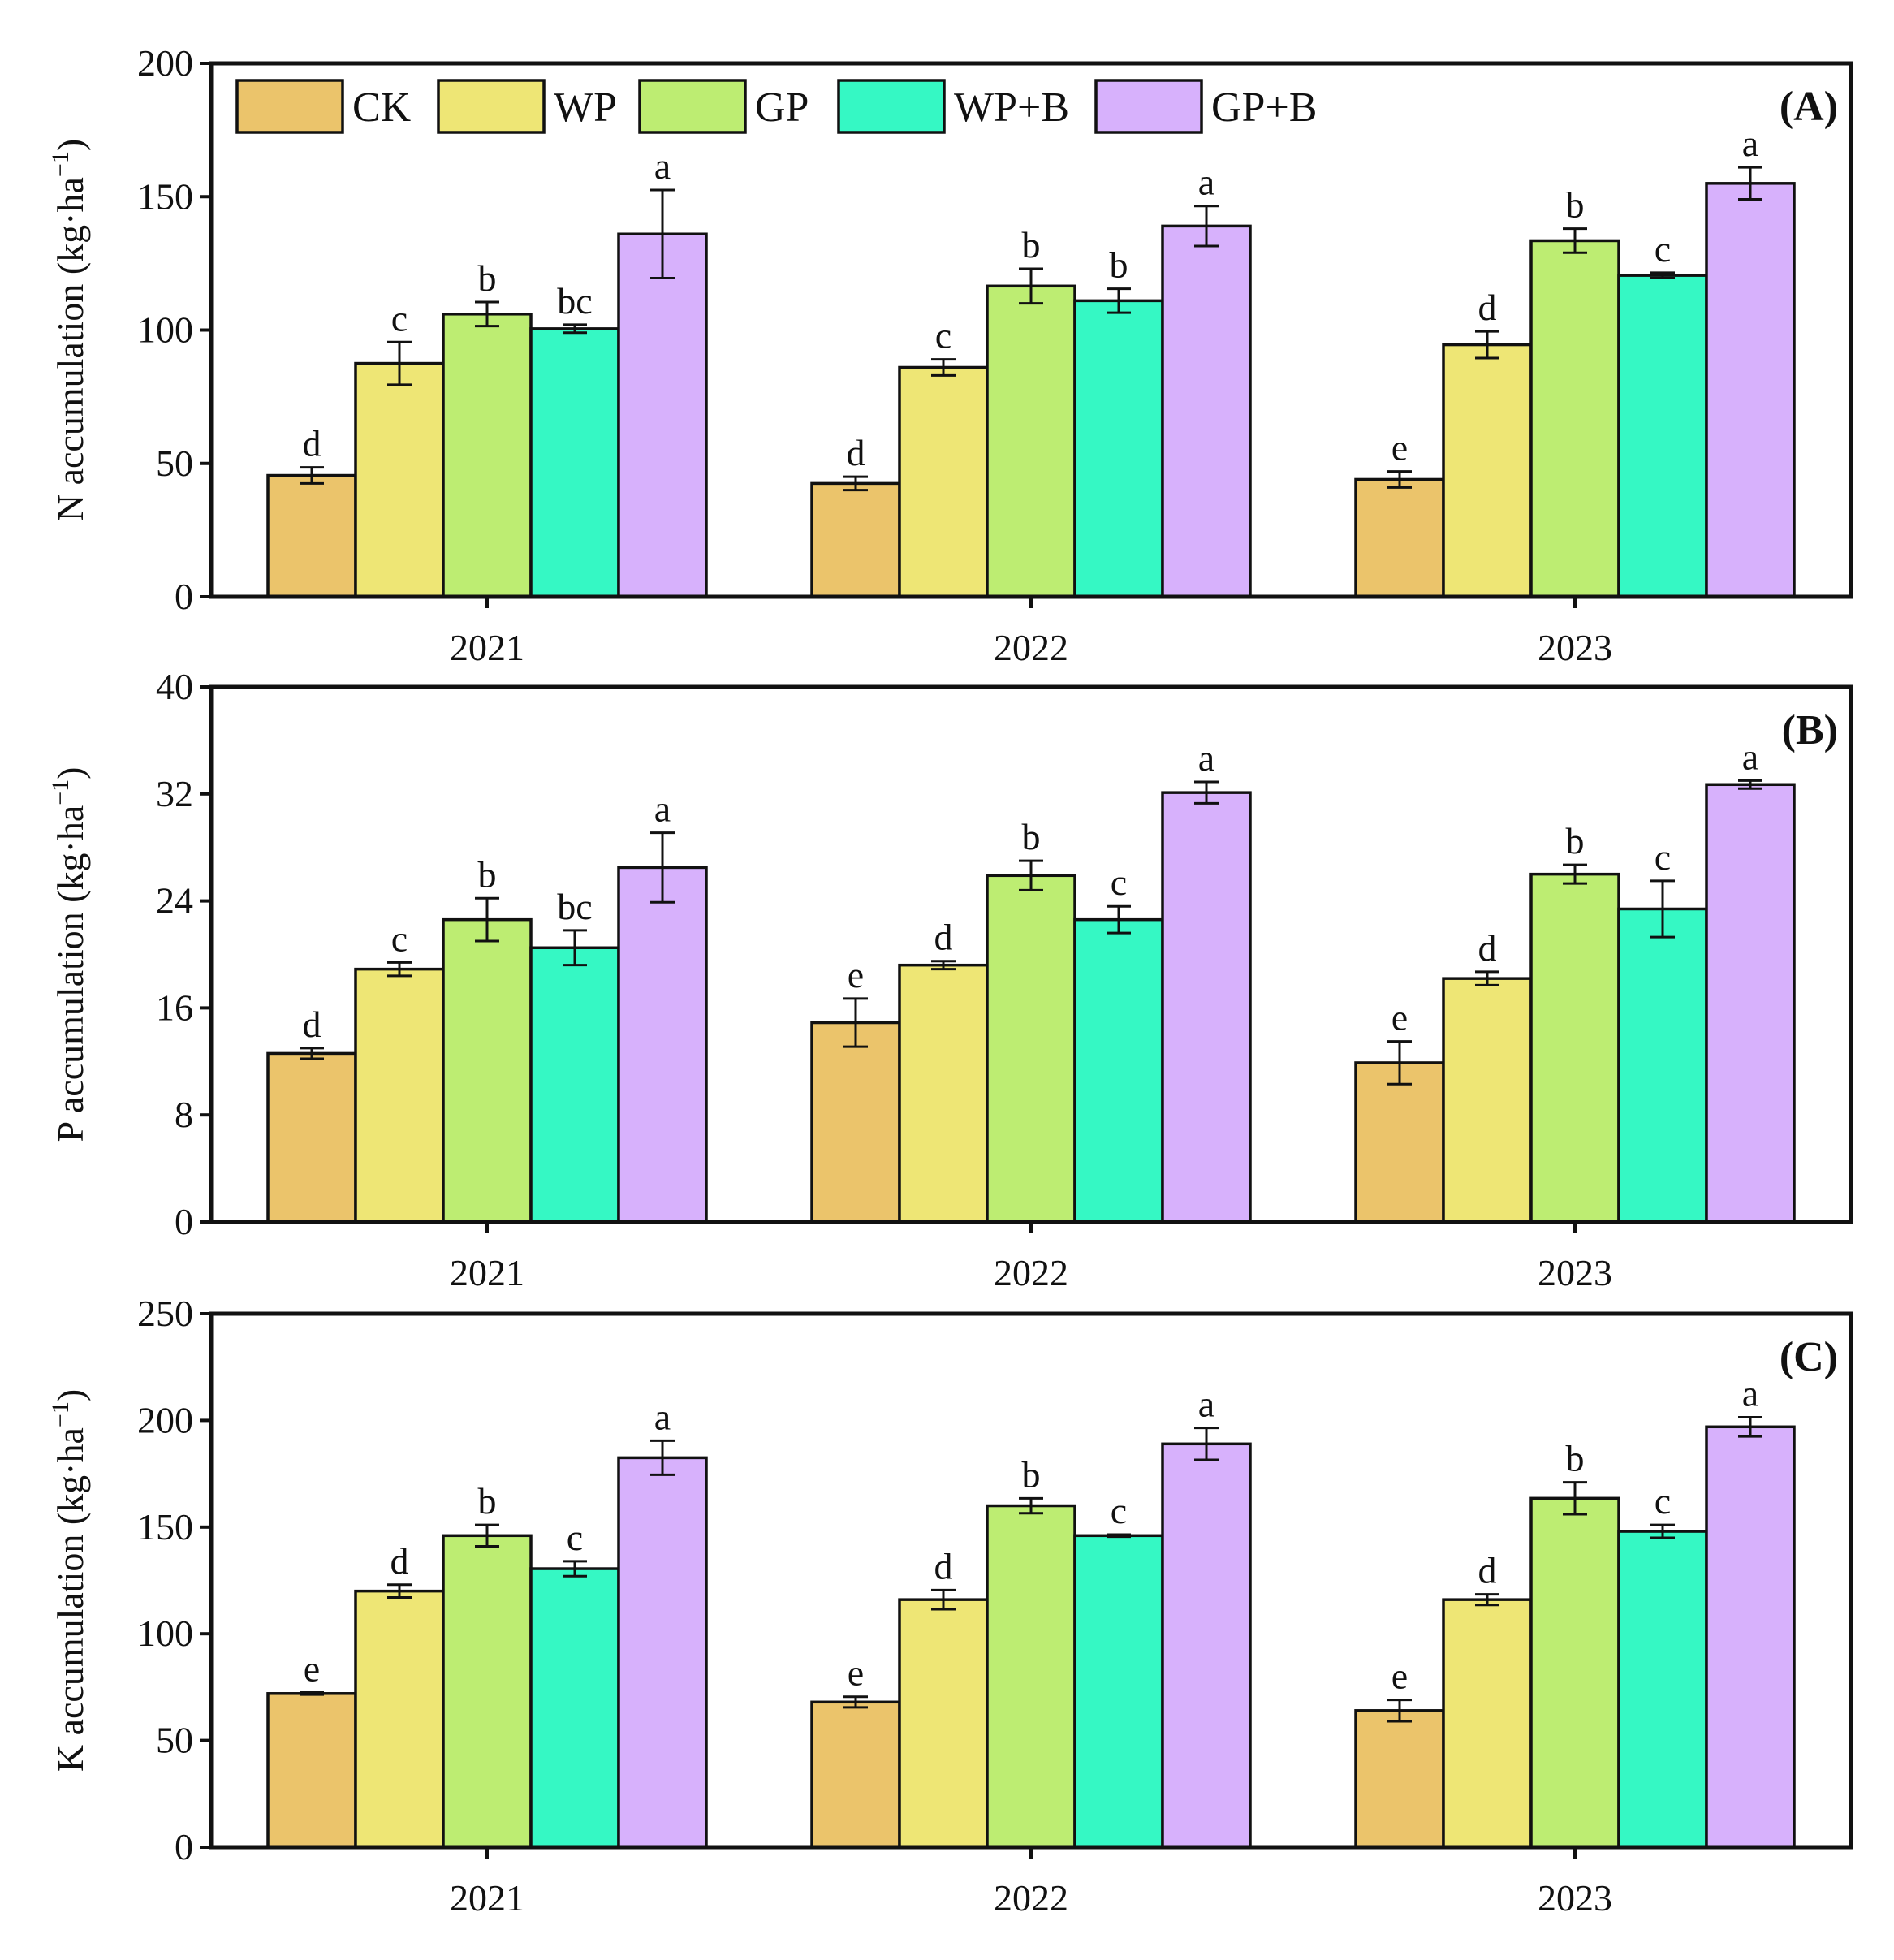 The height and width of the screenshot is (1960, 1894). I want to click on legend-label: GP+B, so click(1264, 107).